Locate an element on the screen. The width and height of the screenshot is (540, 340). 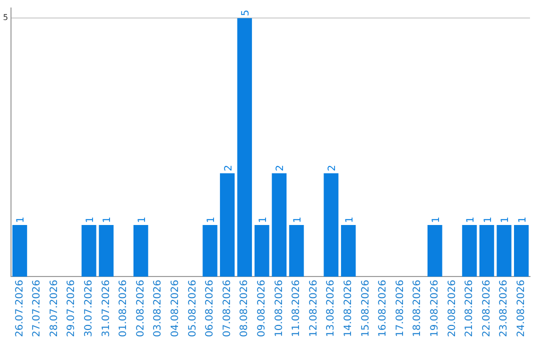
x-tick-label: 04.08.2026 is located at coordinates (176, 309).